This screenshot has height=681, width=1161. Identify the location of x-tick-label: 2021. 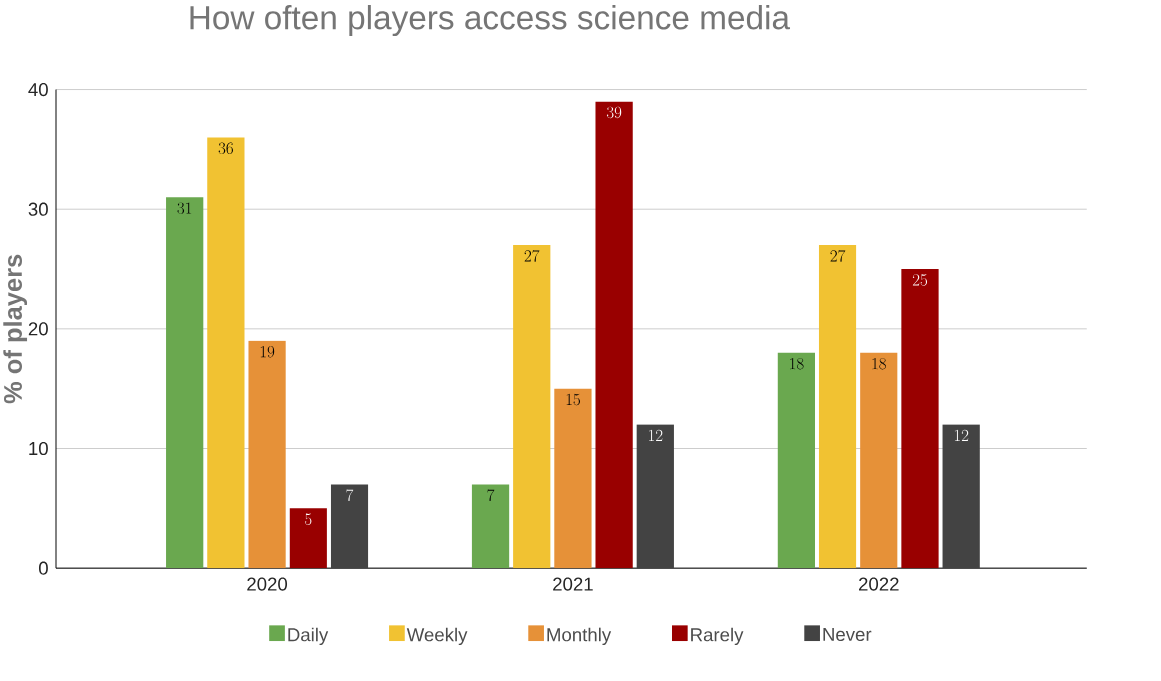
(573, 584).